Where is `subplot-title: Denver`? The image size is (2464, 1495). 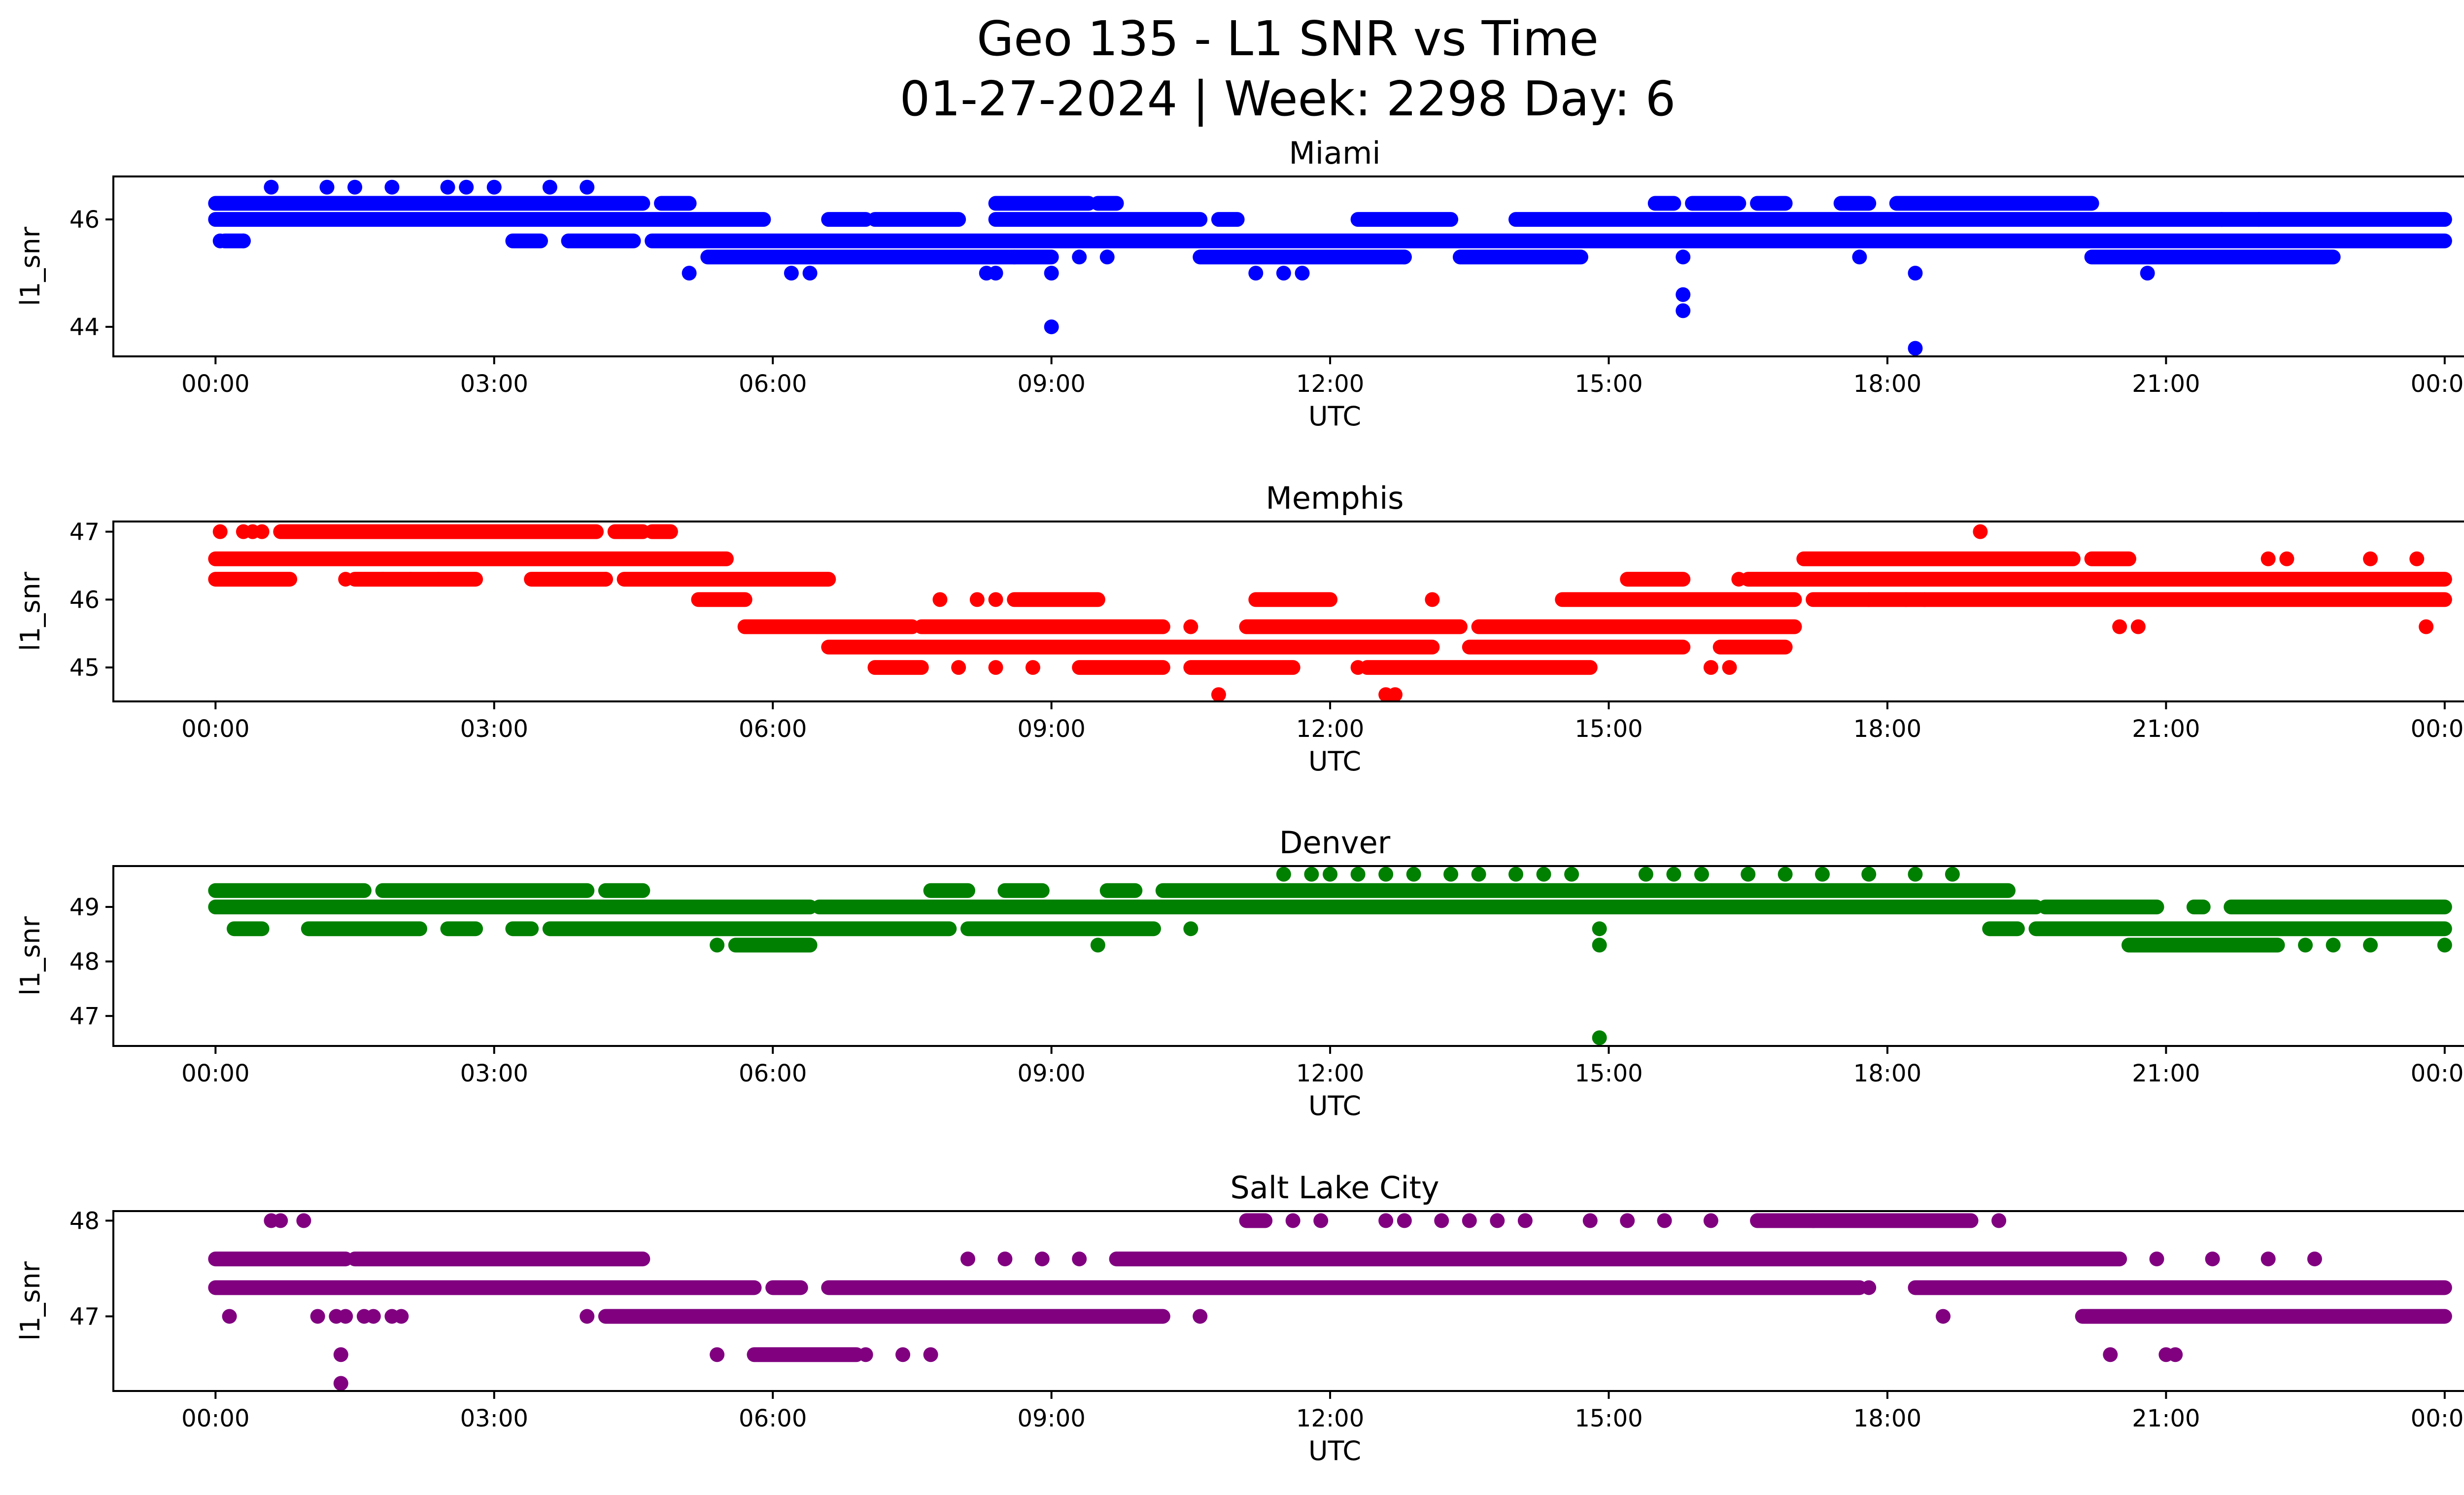
subplot-title: Denver is located at coordinates (1335, 843).